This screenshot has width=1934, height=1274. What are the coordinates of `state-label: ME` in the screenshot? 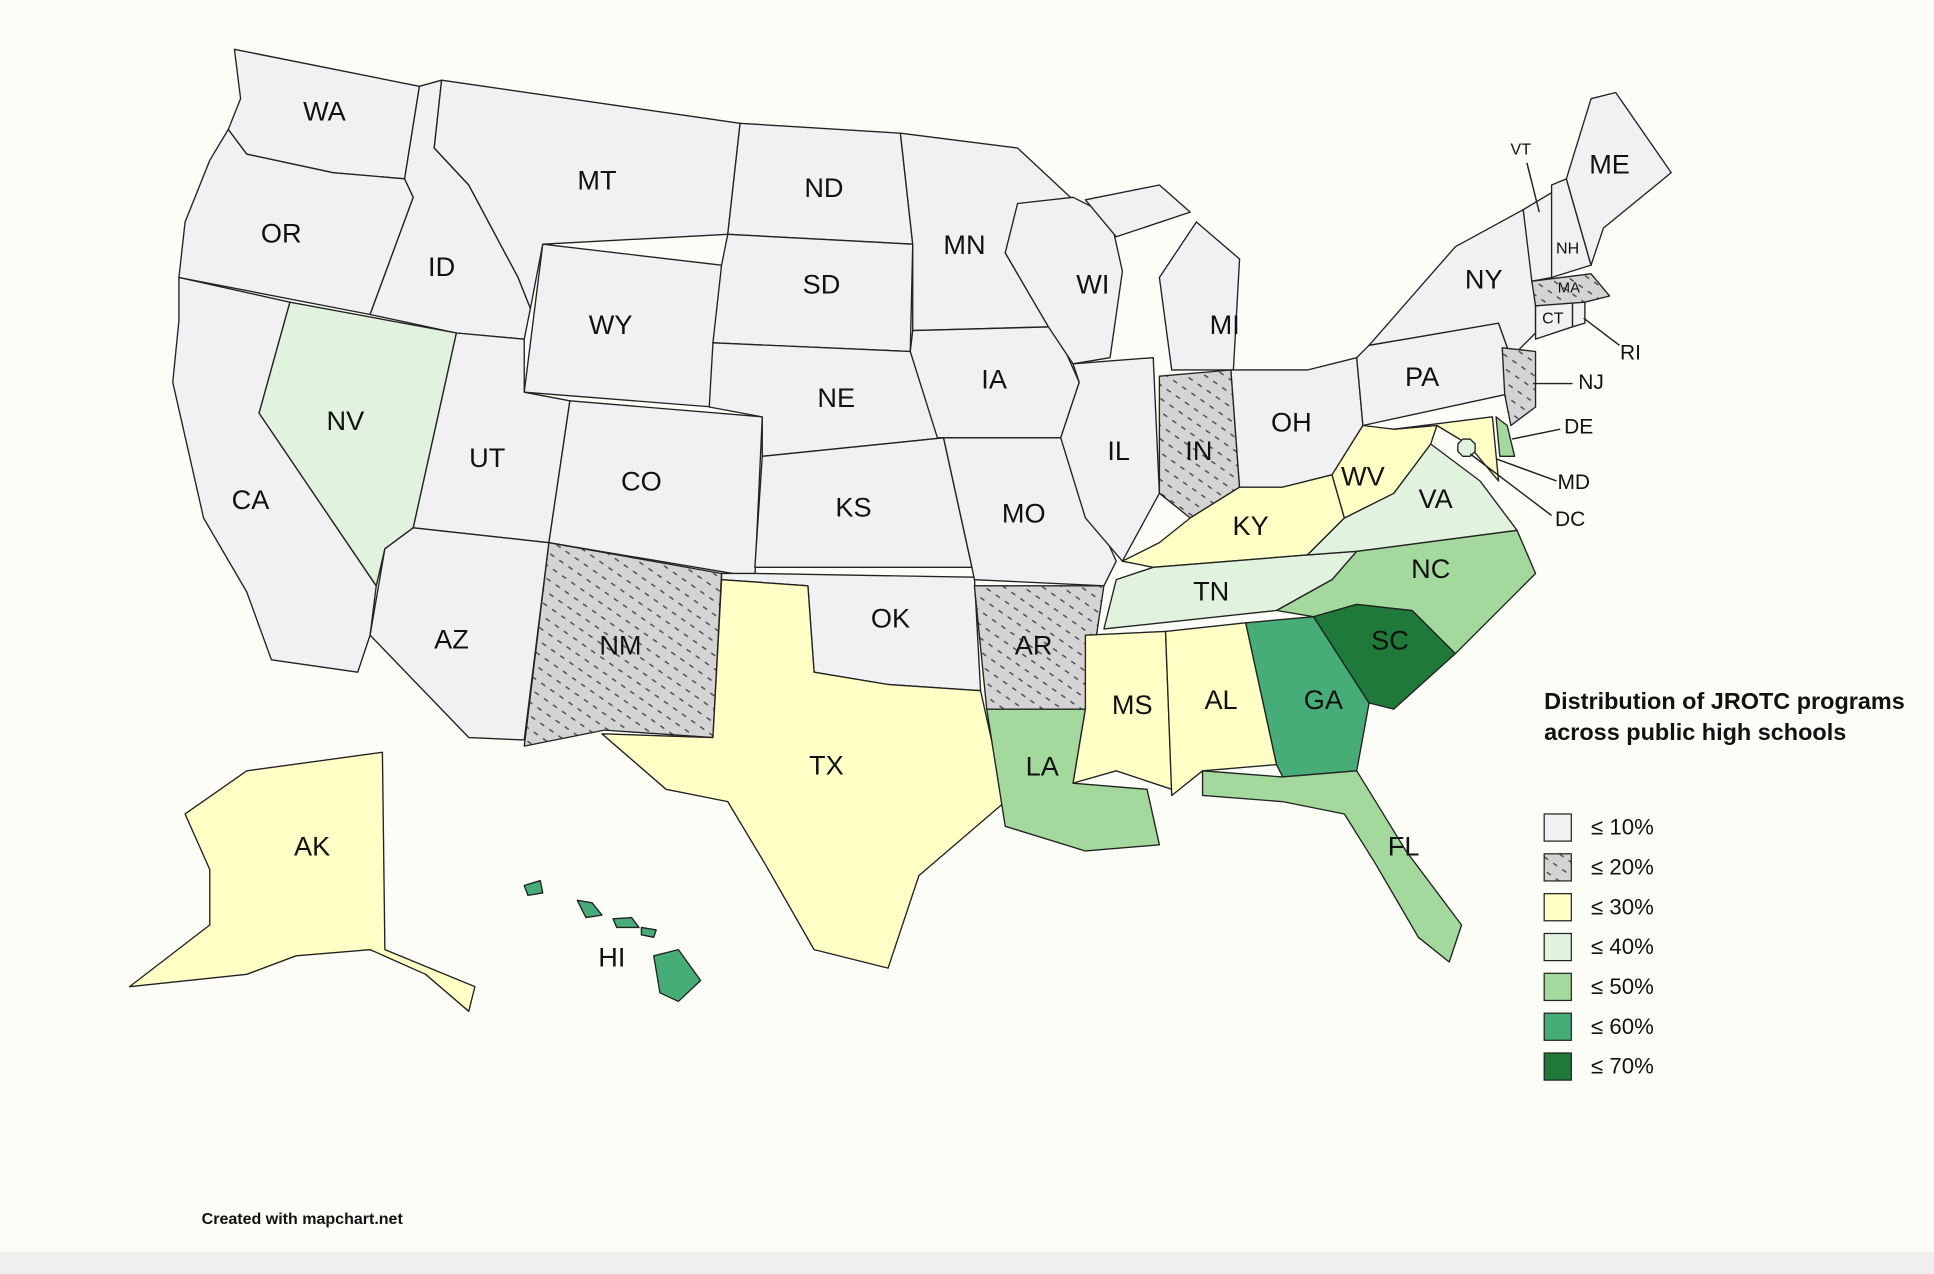 It's located at (1609, 164).